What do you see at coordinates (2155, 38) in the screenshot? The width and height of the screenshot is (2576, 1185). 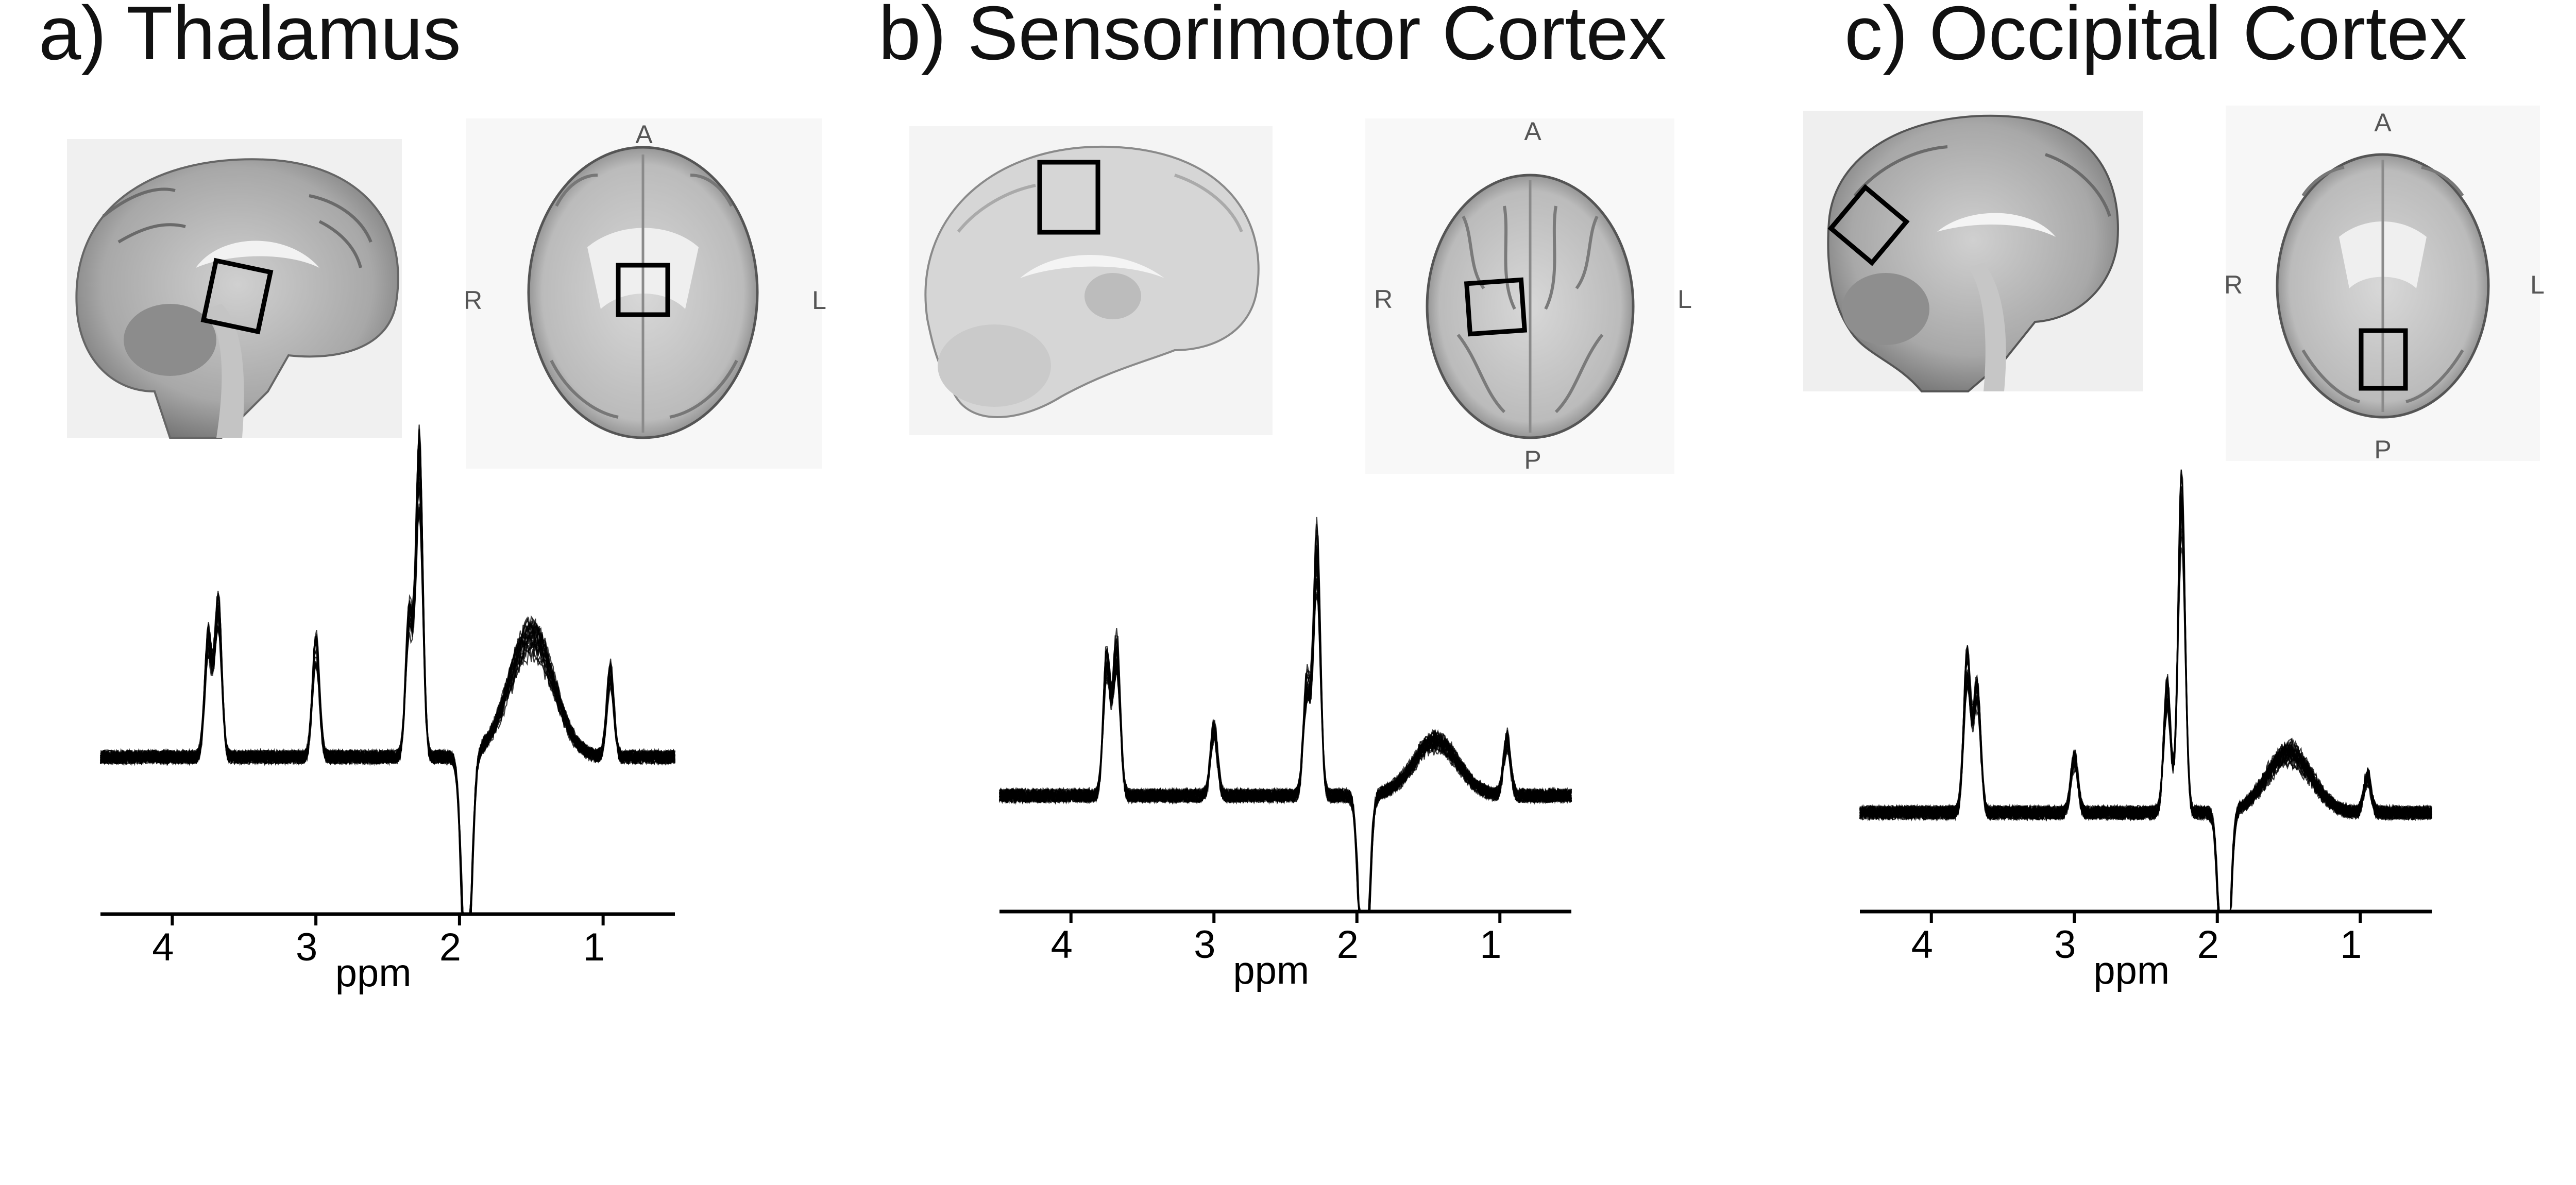 I see `panel-title: c) Occipital Cortex` at bounding box center [2155, 38].